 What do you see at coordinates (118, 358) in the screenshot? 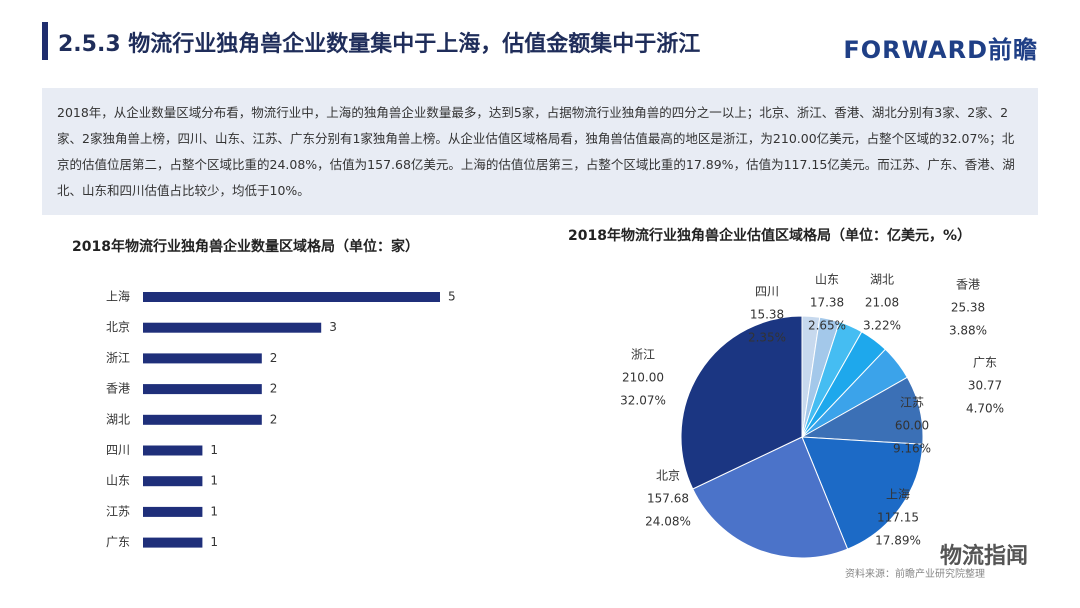
I see `y-tick-label: 浙江` at bounding box center [118, 358].